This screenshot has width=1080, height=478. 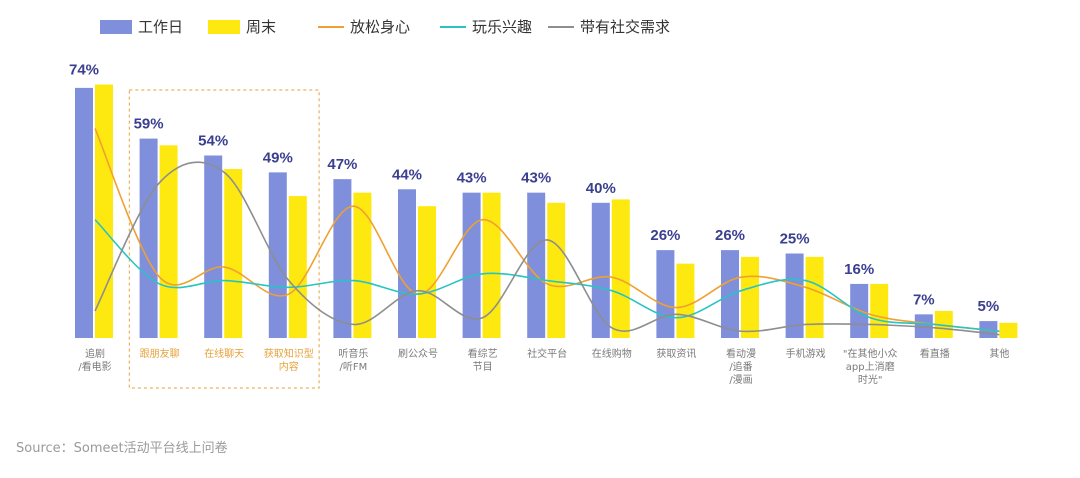 I want to click on highlight-box, so click(x=224, y=239).